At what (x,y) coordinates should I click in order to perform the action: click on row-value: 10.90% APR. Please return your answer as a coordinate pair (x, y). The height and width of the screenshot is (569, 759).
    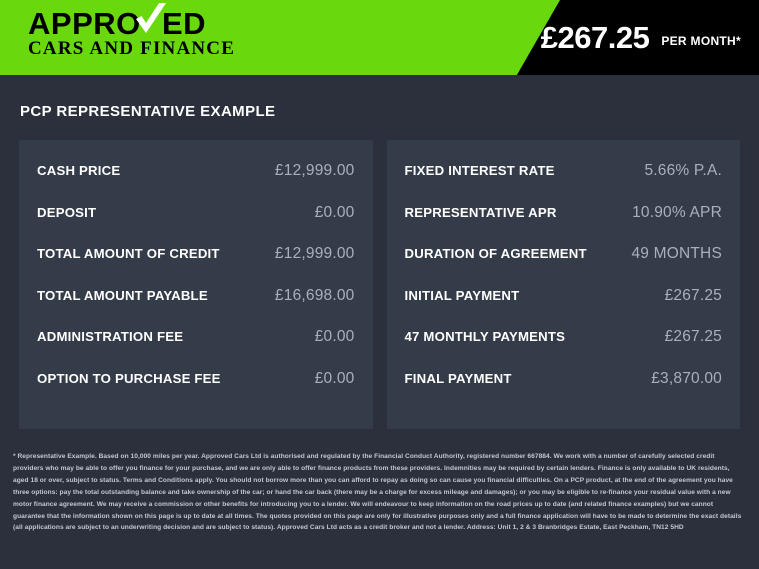
    Looking at the image, I should click on (677, 212).